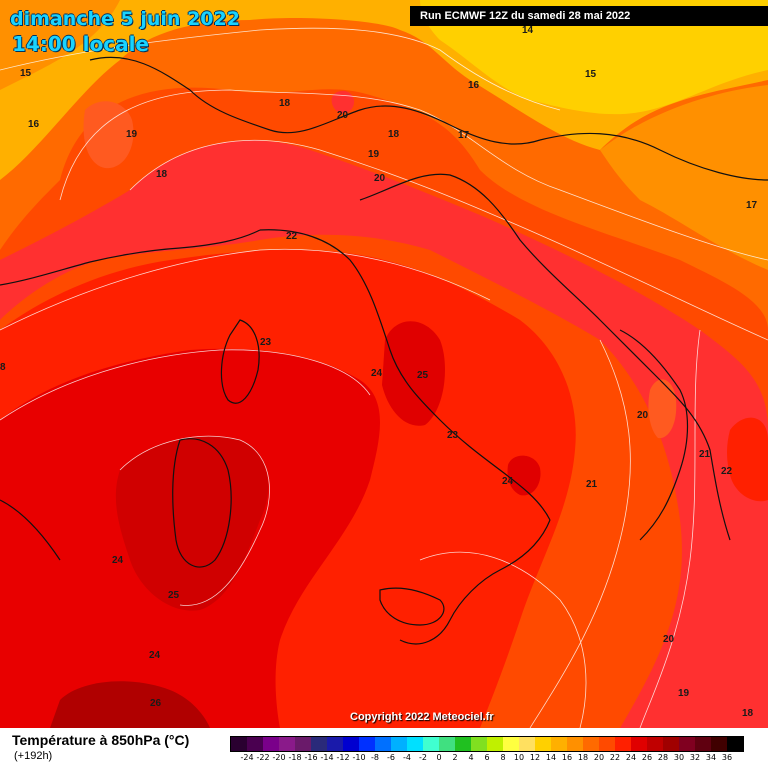  What do you see at coordinates (535, 757) in the screenshot?
I see `colorbar-tick-label: 12` at bounding box center [535, 757].